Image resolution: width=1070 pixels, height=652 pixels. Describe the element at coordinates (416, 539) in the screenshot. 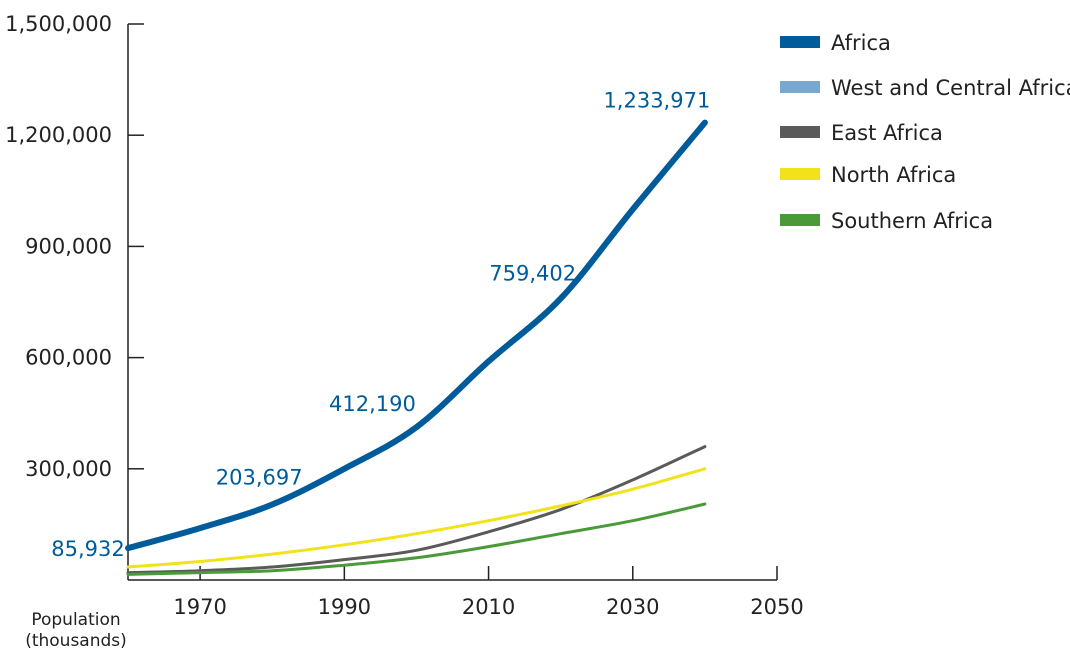

I see `series-line-southern-africa` at that location.